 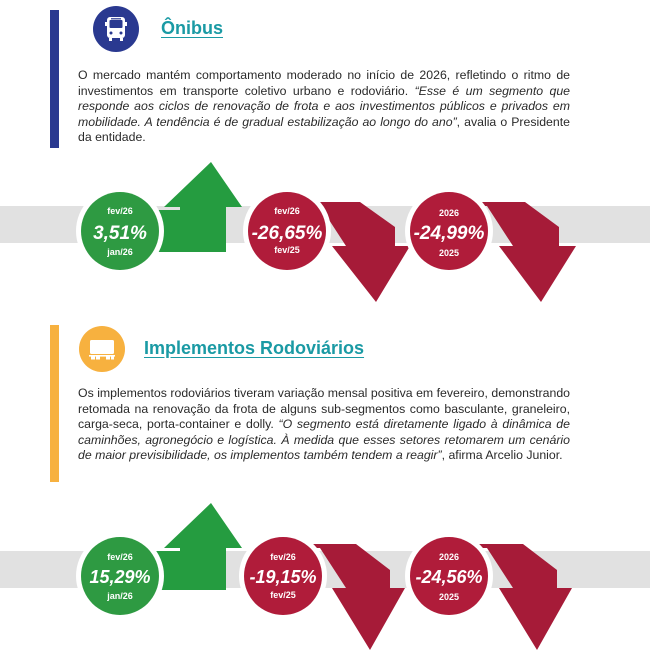 What do you see at coordinates (324, 129) in the screenshot?
I see `paragraph-attribution: , avalia o Presidente da entidade.` at bounding box center [324, 129].